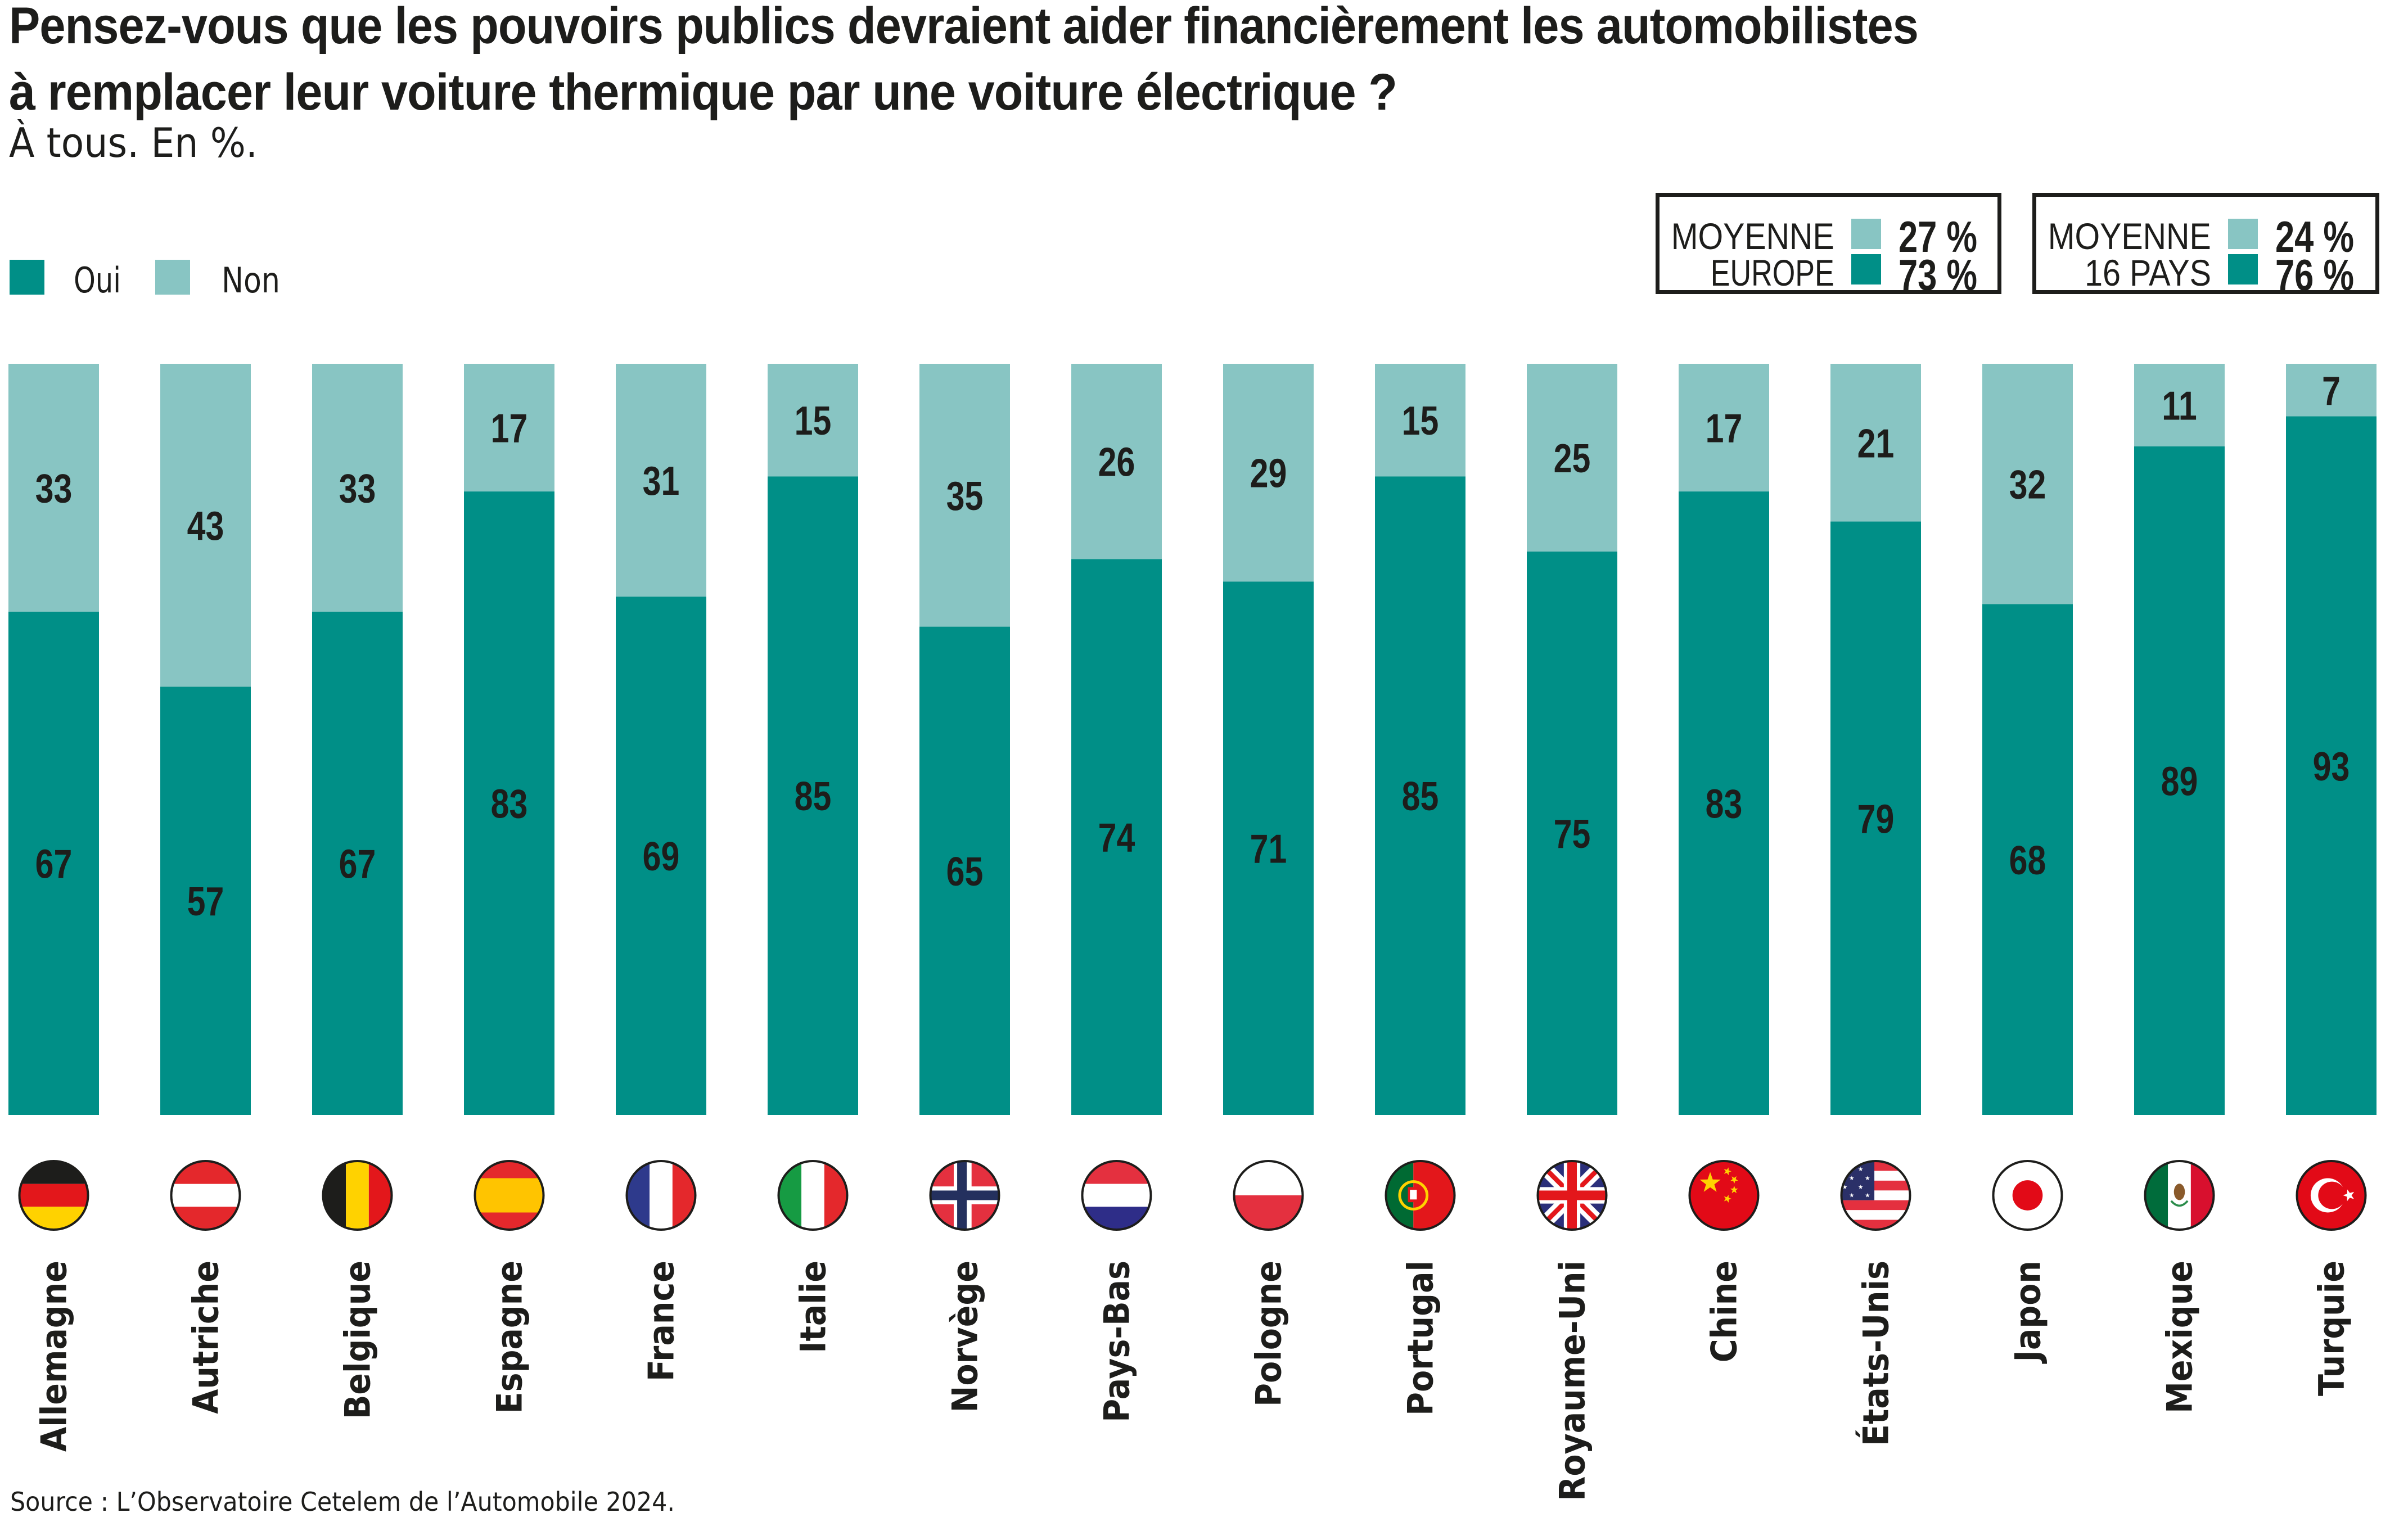 This screenshot has width=2390, height=1540. What do you see at coordinates (1876, 1353) in the screenshot?
I see `category-label: États-Unis` at bounding box center [1876, 1353].